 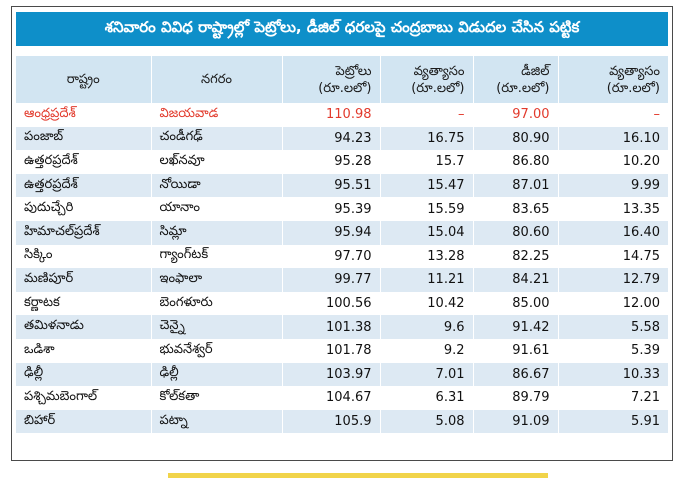 I want to click on cell-petrol: 105.9, so click(x=330, y=421).